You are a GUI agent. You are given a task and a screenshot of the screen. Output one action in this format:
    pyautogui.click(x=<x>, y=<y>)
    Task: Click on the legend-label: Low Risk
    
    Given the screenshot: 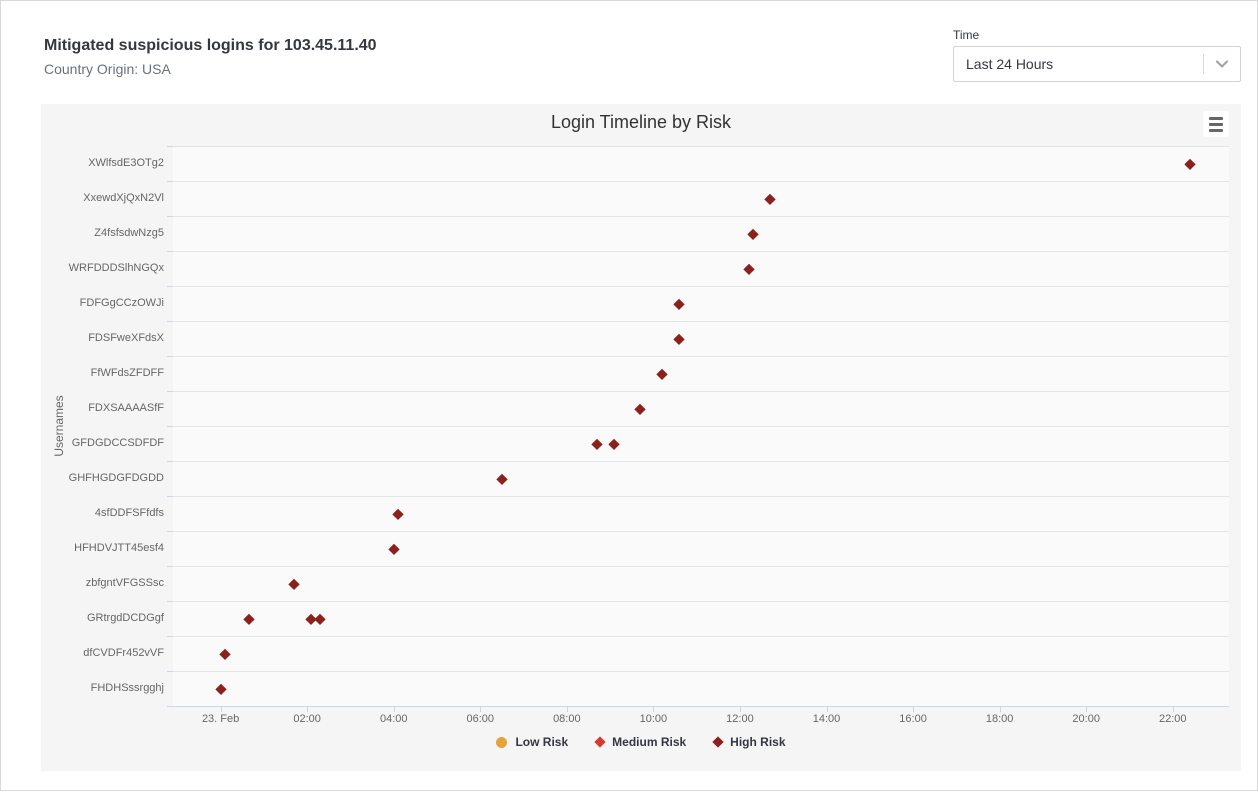 What is the action you would take?
    pyautogui.click(x=542, y=742)
    